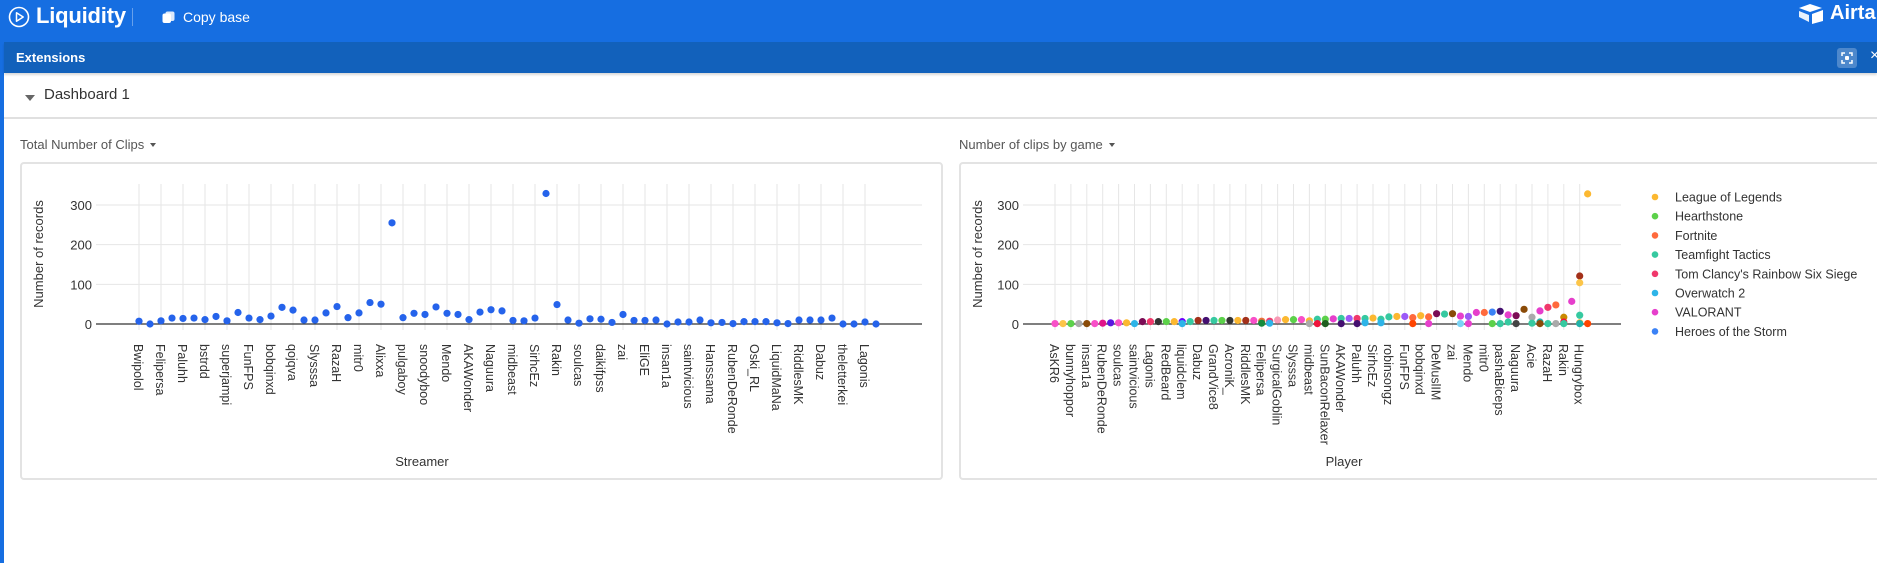  I want to click on x-tick-label: RubenDeRonde, so click(732, 389).